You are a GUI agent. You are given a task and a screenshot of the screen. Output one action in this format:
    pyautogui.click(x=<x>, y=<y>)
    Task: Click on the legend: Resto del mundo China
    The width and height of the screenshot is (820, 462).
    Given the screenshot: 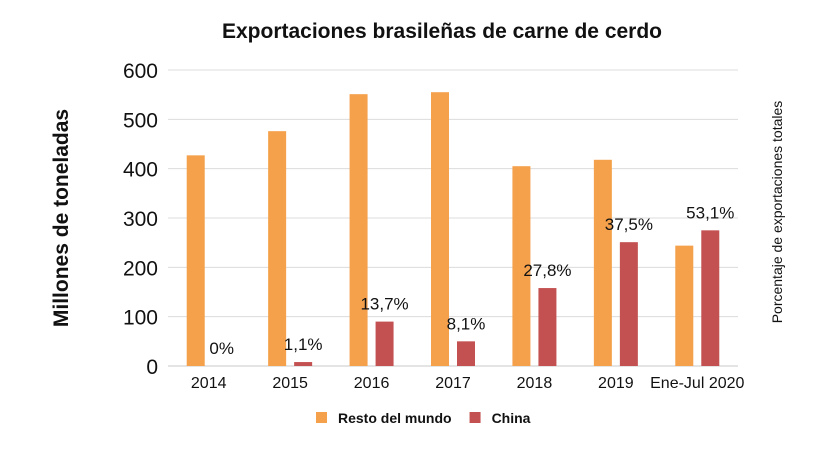 What is the action you would take?
    pyautogui.click(x=423, y=418)
    